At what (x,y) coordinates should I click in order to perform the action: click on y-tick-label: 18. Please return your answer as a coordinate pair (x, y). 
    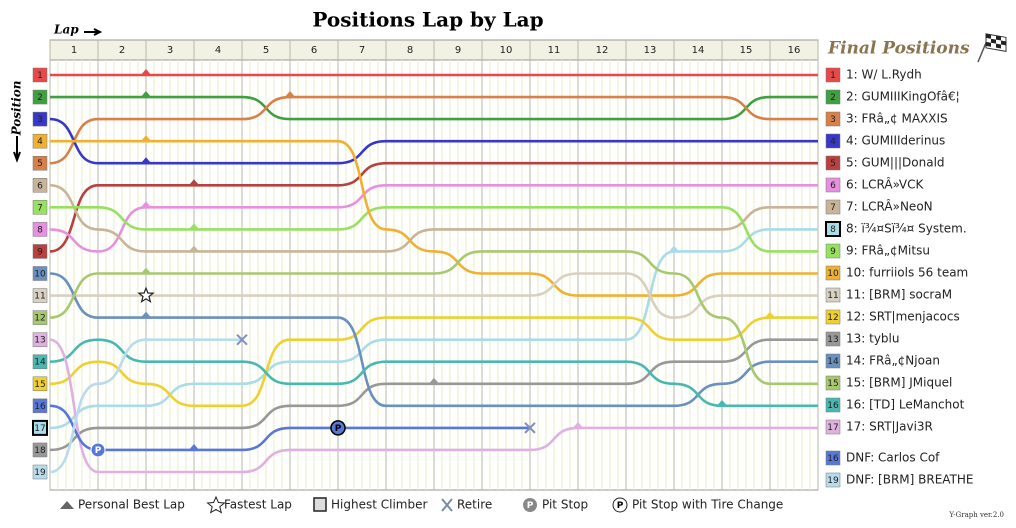
    Looking at the image, I should click on (40, 451).